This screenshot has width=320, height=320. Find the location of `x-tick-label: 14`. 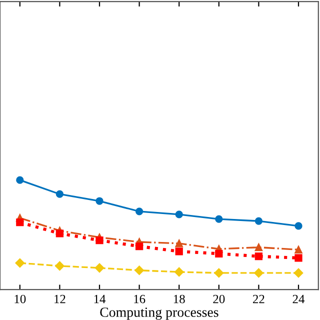

x-tick-label: 14 is located at coordinates (100, 299).